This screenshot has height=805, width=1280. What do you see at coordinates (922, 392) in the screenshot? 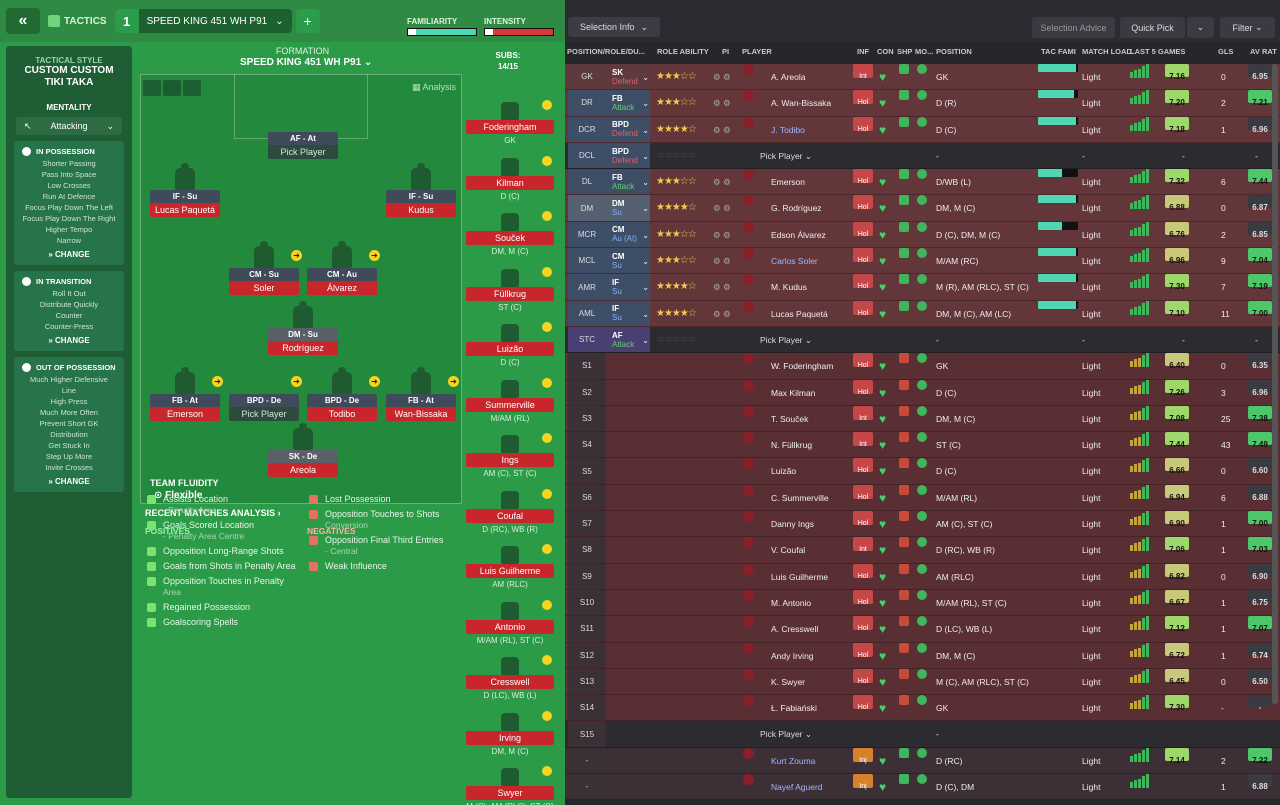
I see `table-row: S2 Max Kilman Hol ♥ D (C) Light 7.26 3 6.96` at bounding box center [922, 392].